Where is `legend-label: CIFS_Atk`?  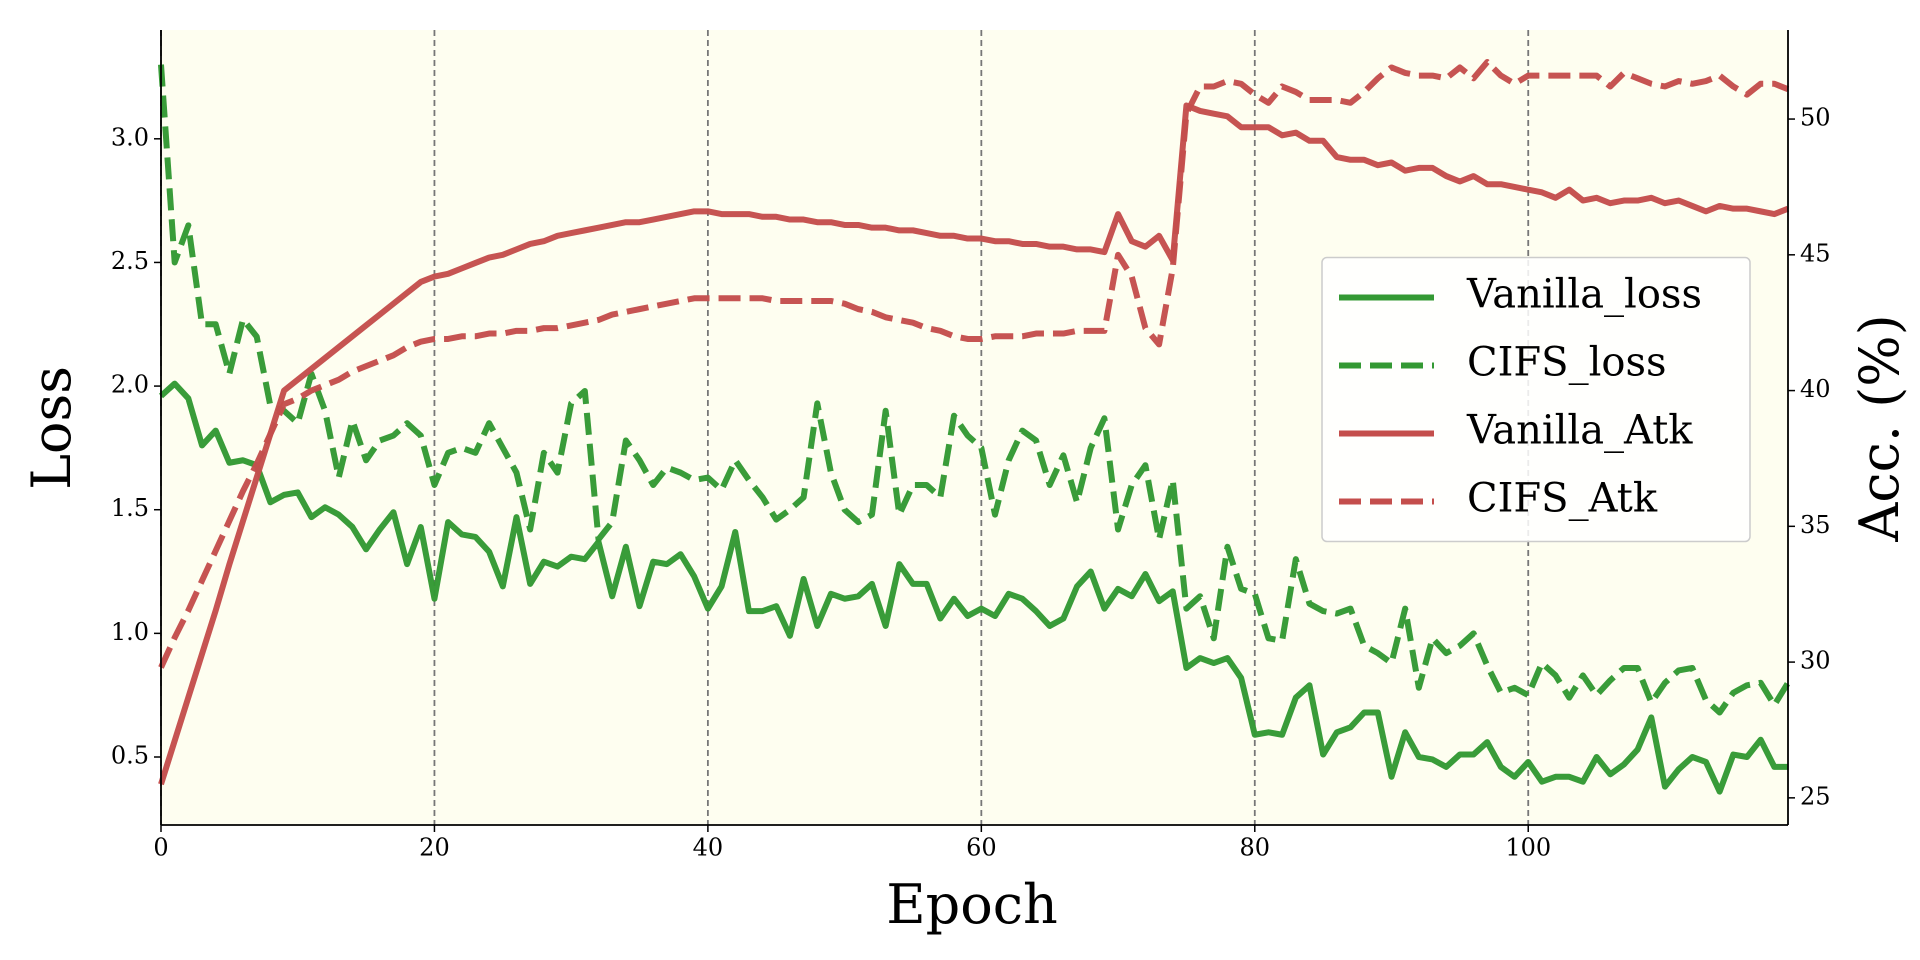 legend-label: CIFS_Atk is located at coordinates (1562, 499).